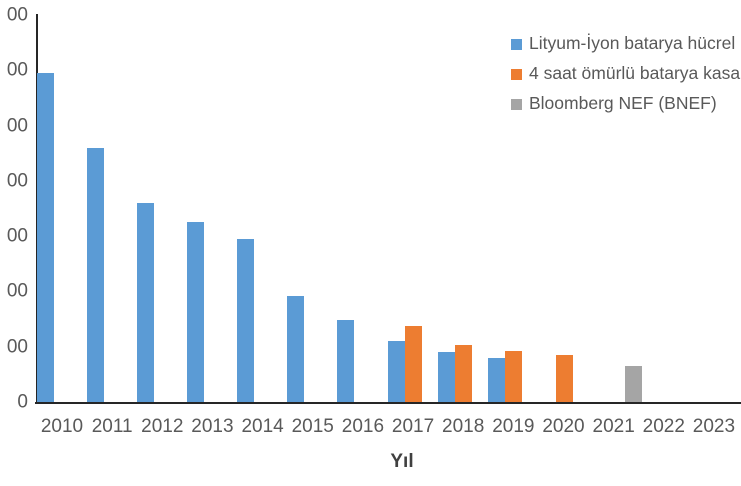 This screenshot has width=741, height=486. What do you see at coordinates (635, 73) in the screenshot?
I see `legend-label: 4 saat ömürlü batarya kasa` at bounding box center [635, 73].